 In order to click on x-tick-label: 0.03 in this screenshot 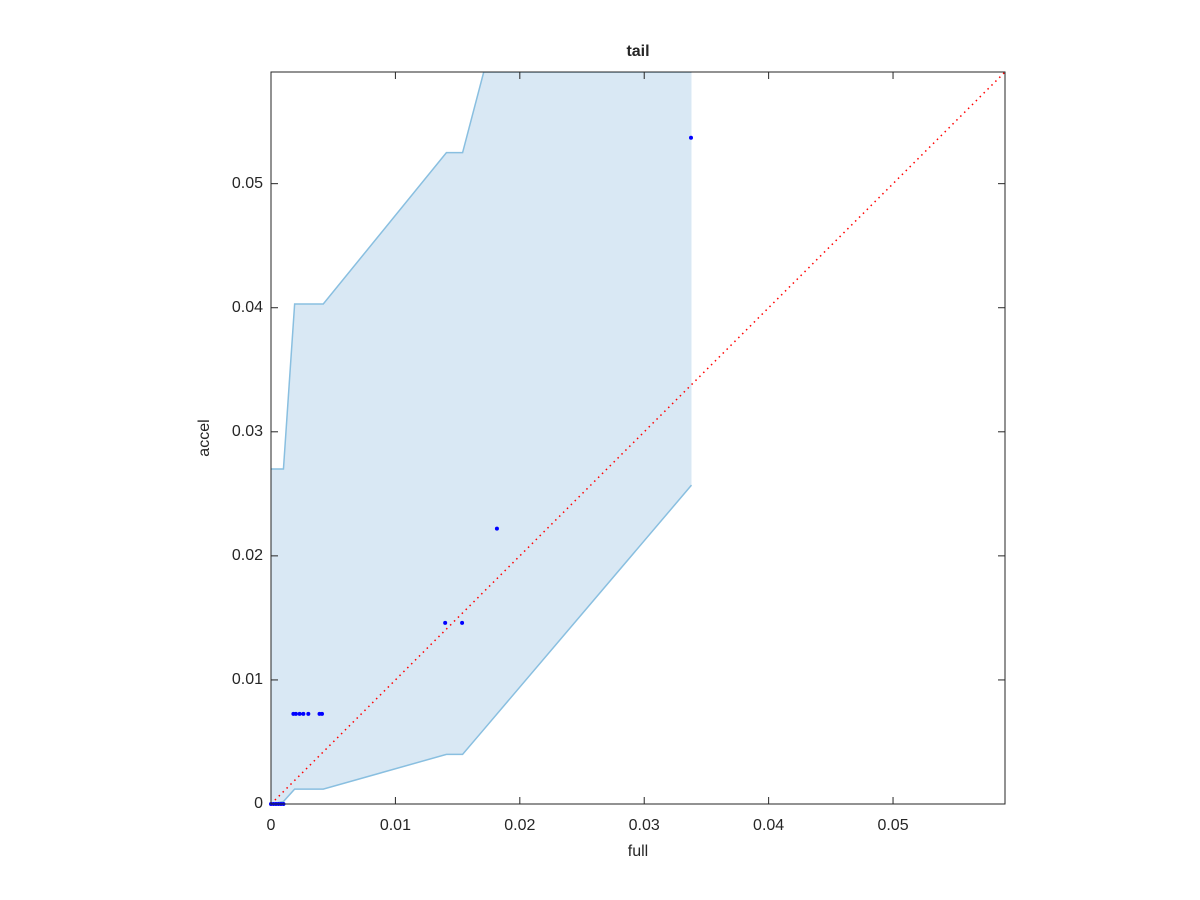, I will do `click(644, 825)`.